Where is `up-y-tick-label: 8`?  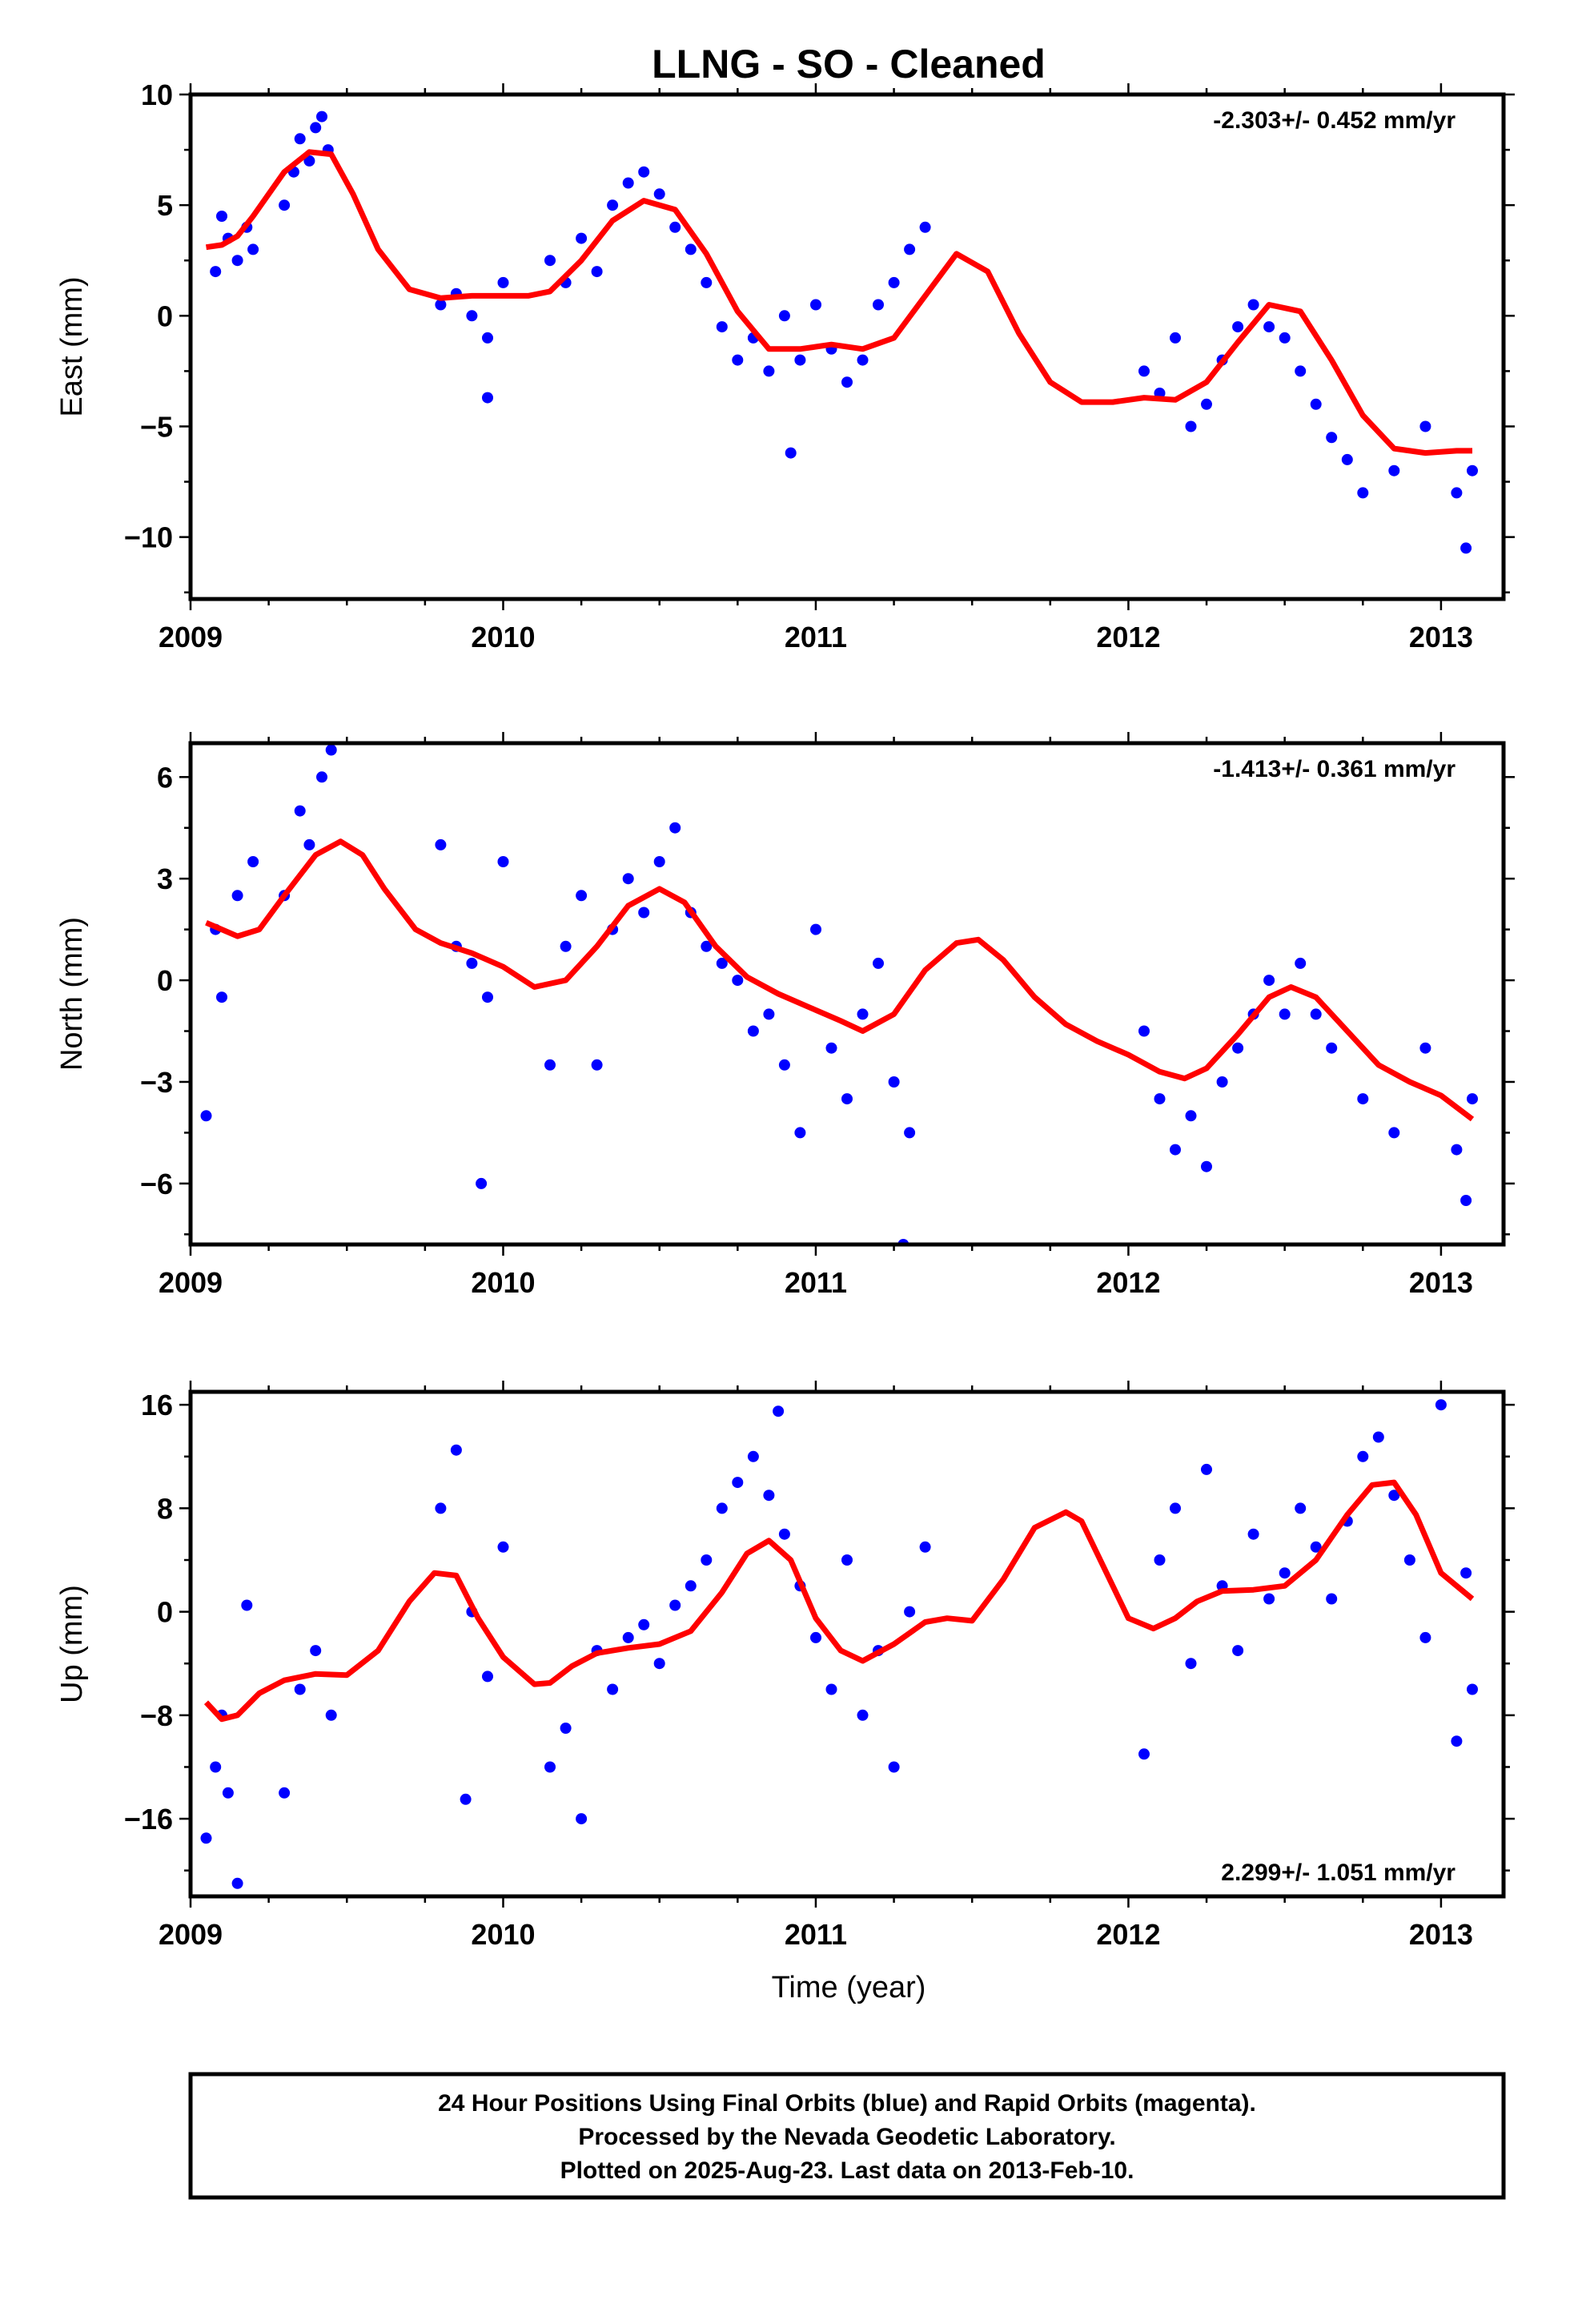
up-y-tick-label: 8 is located at coordinates (165, 1508).